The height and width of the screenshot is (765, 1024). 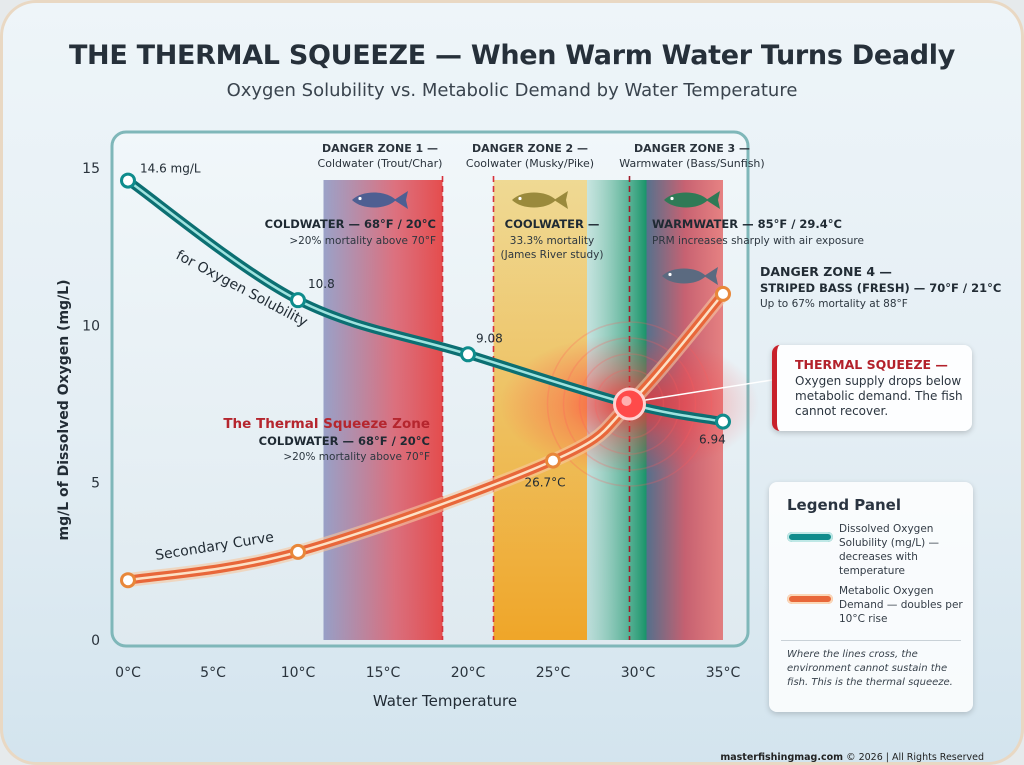 I want to click on legend-title: Legend Panel, so click(x=844, y=505).